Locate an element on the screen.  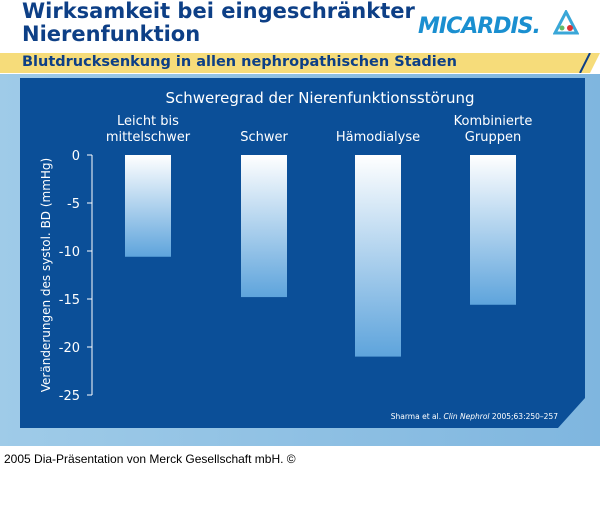
subtitle-band is located at coordinates (300, 63).